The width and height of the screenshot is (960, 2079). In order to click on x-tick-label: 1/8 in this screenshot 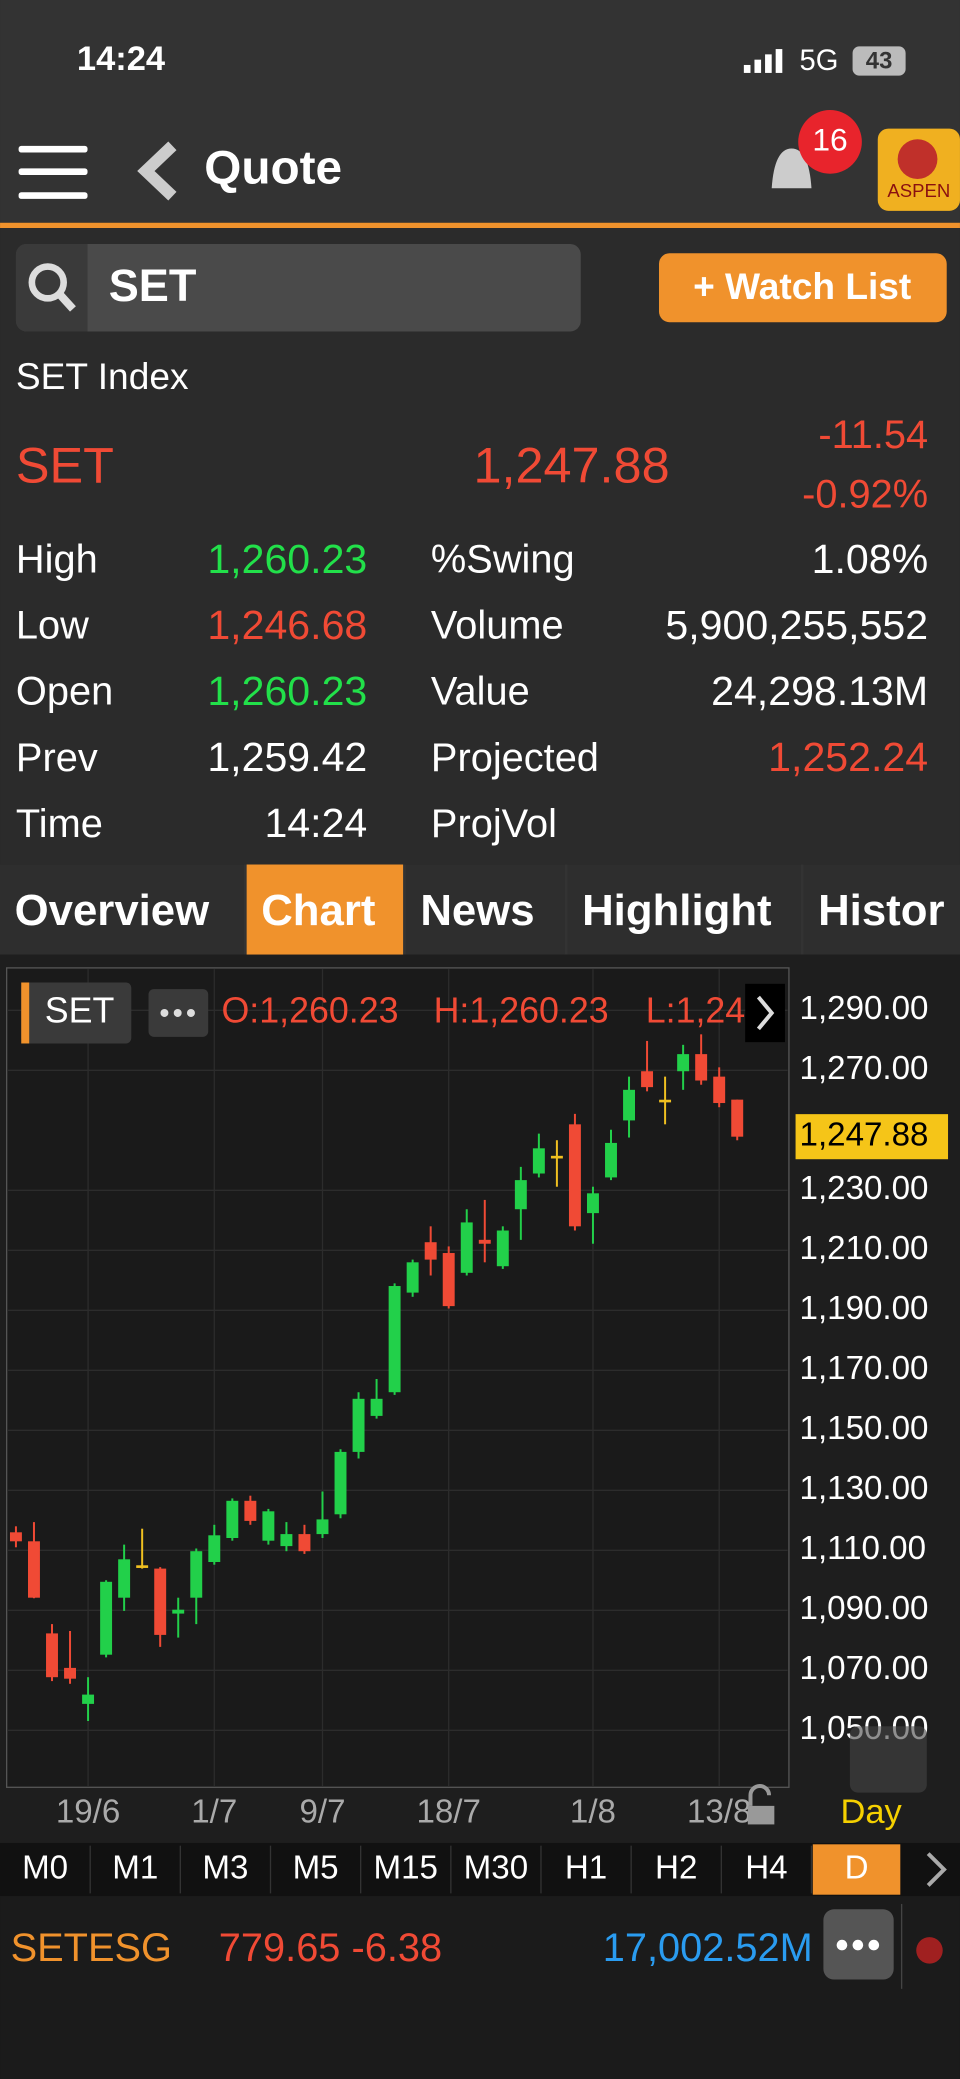, I will do `click(593, 1812)`.